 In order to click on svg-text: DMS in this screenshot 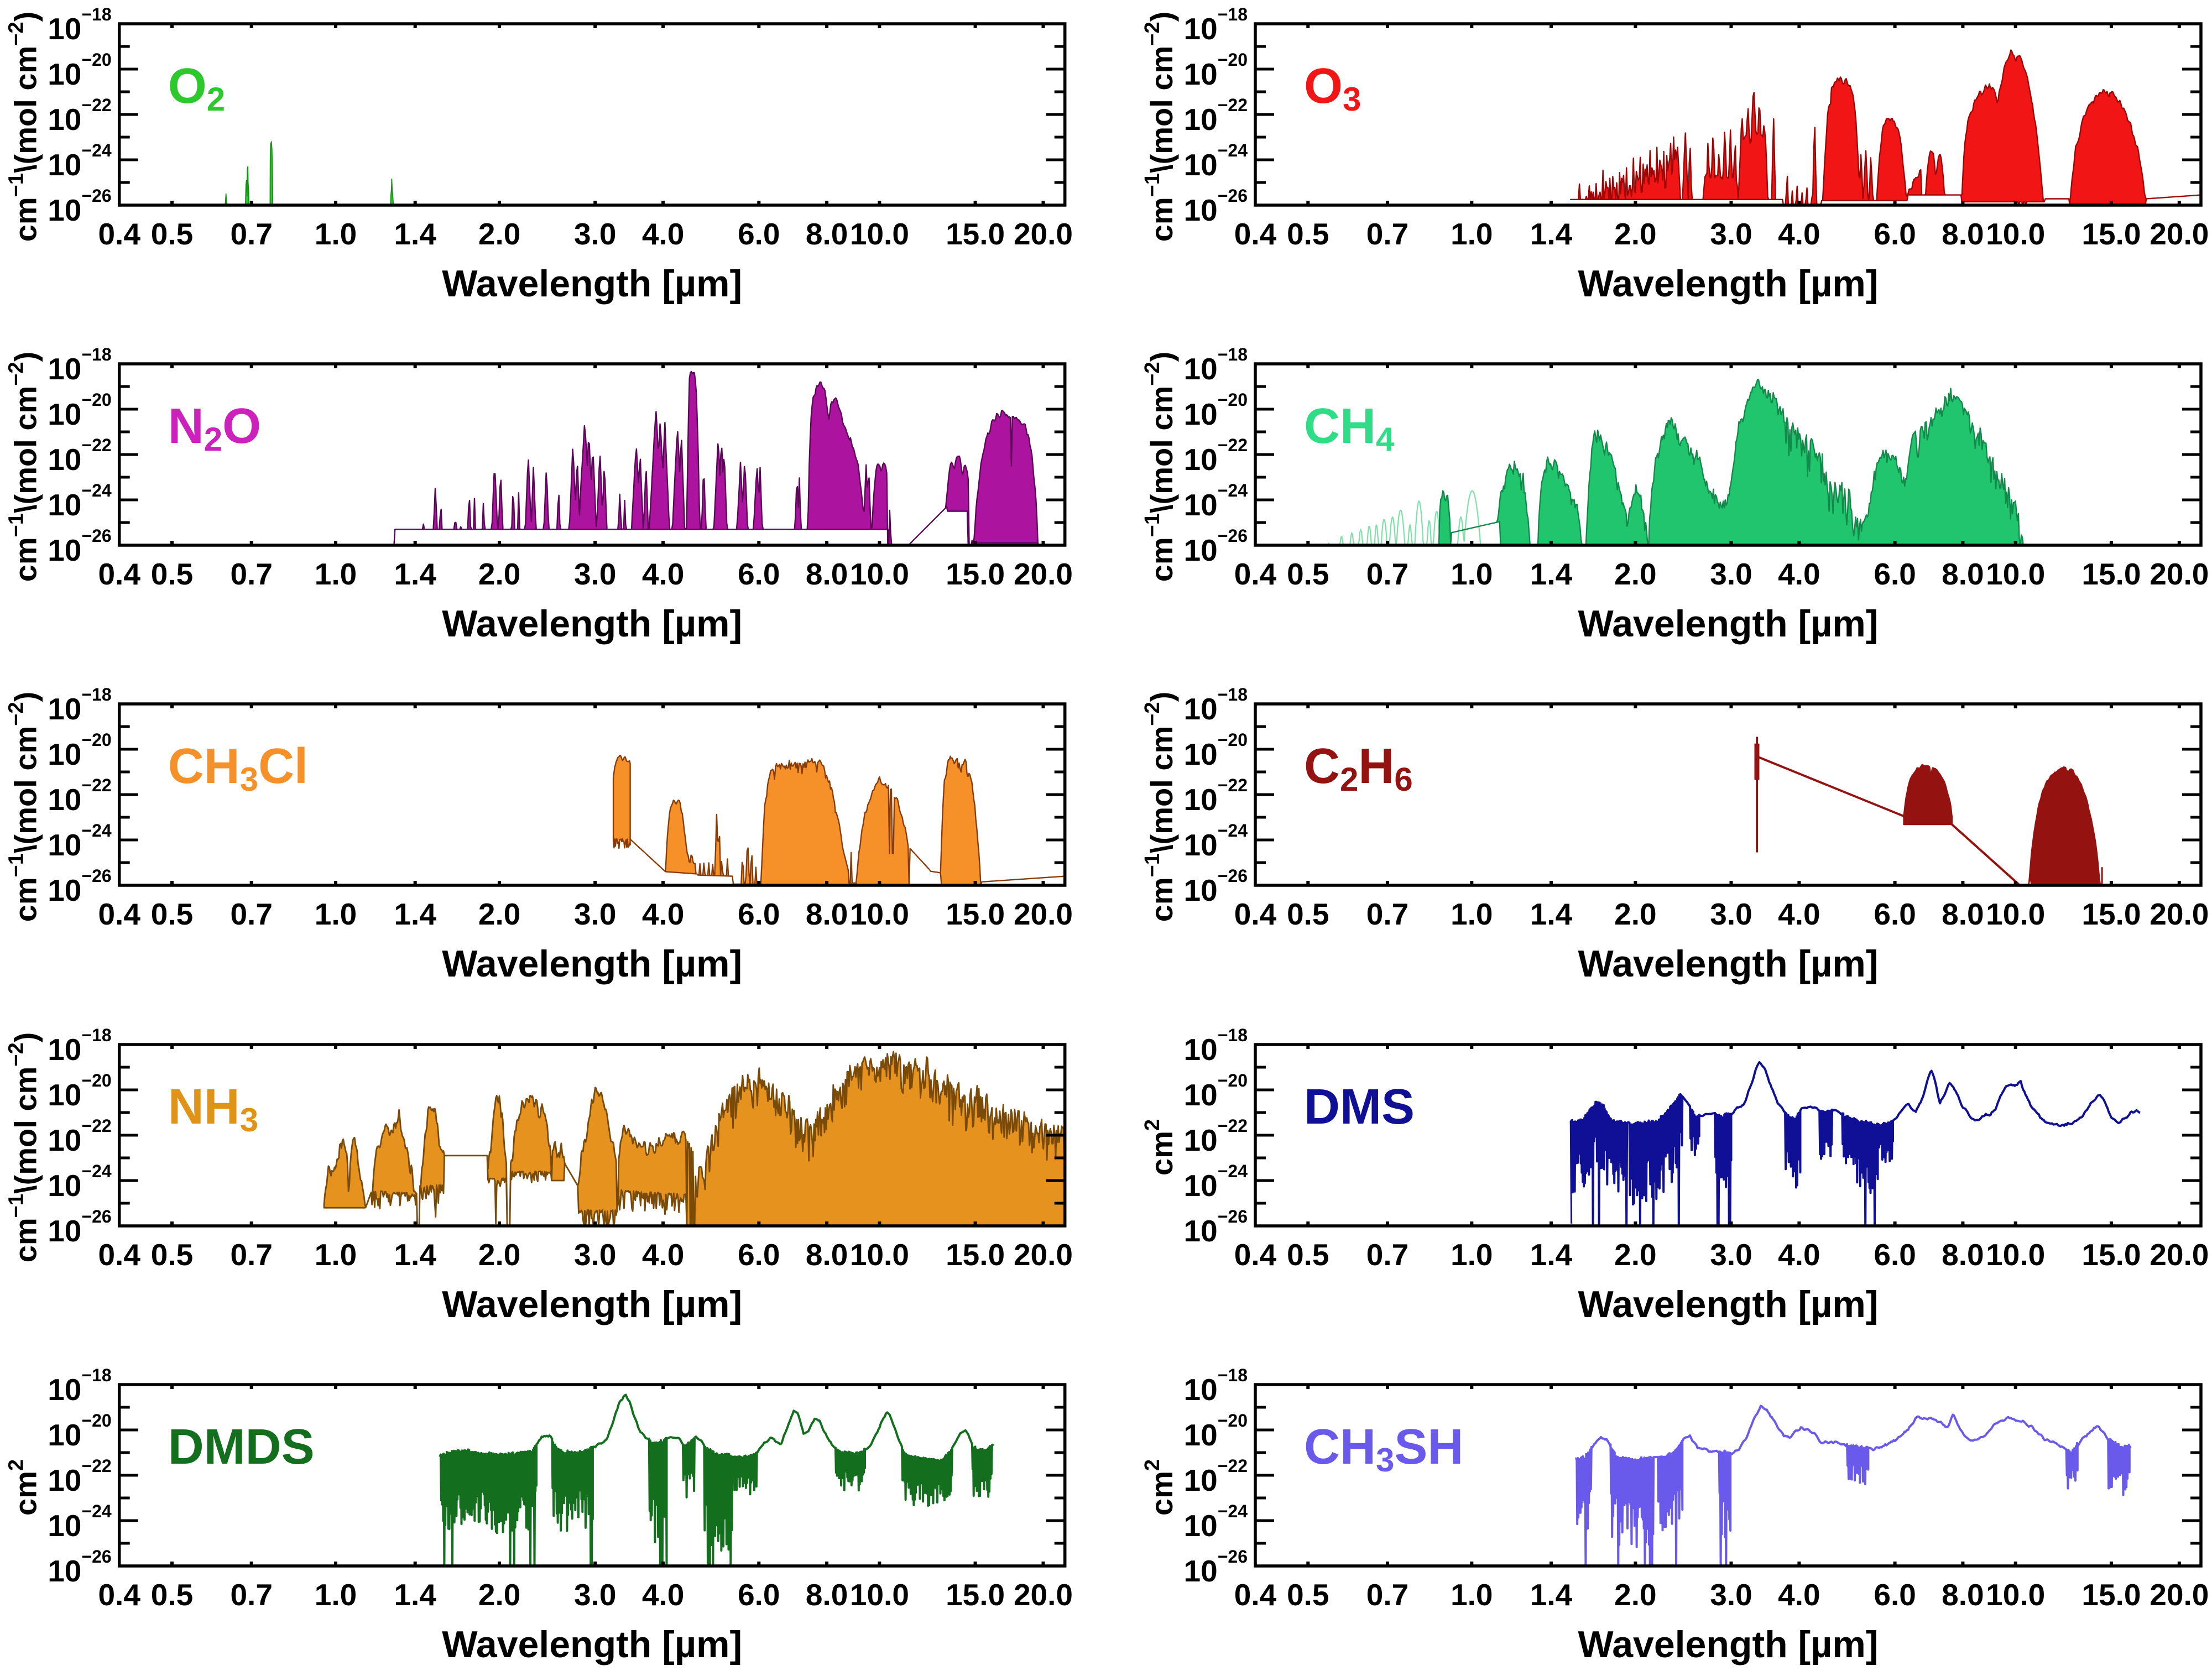, I will do `click(1360, 1107)`.